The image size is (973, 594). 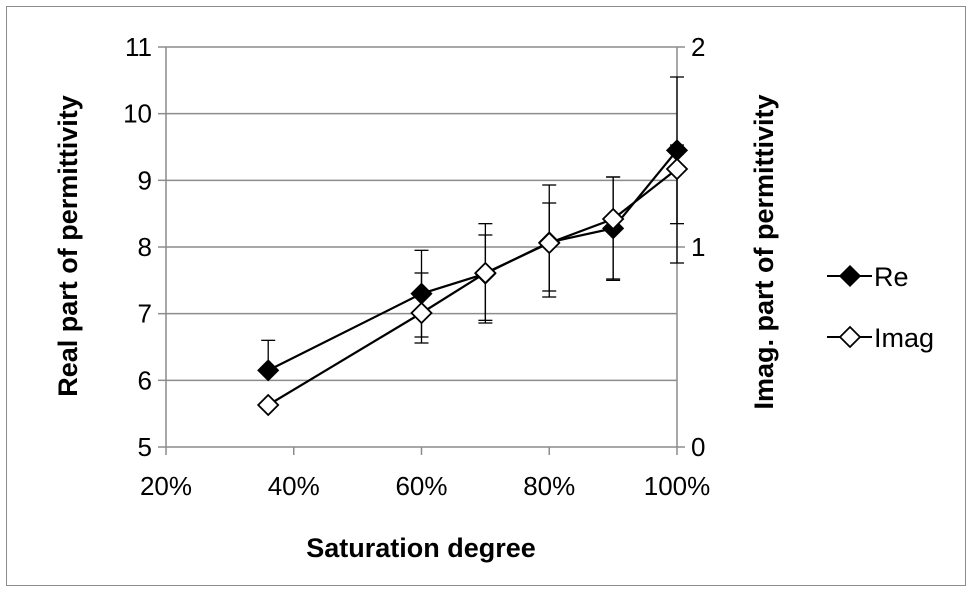 I want to click on legend-item-imag: Imag, so click(x=880, y=338).